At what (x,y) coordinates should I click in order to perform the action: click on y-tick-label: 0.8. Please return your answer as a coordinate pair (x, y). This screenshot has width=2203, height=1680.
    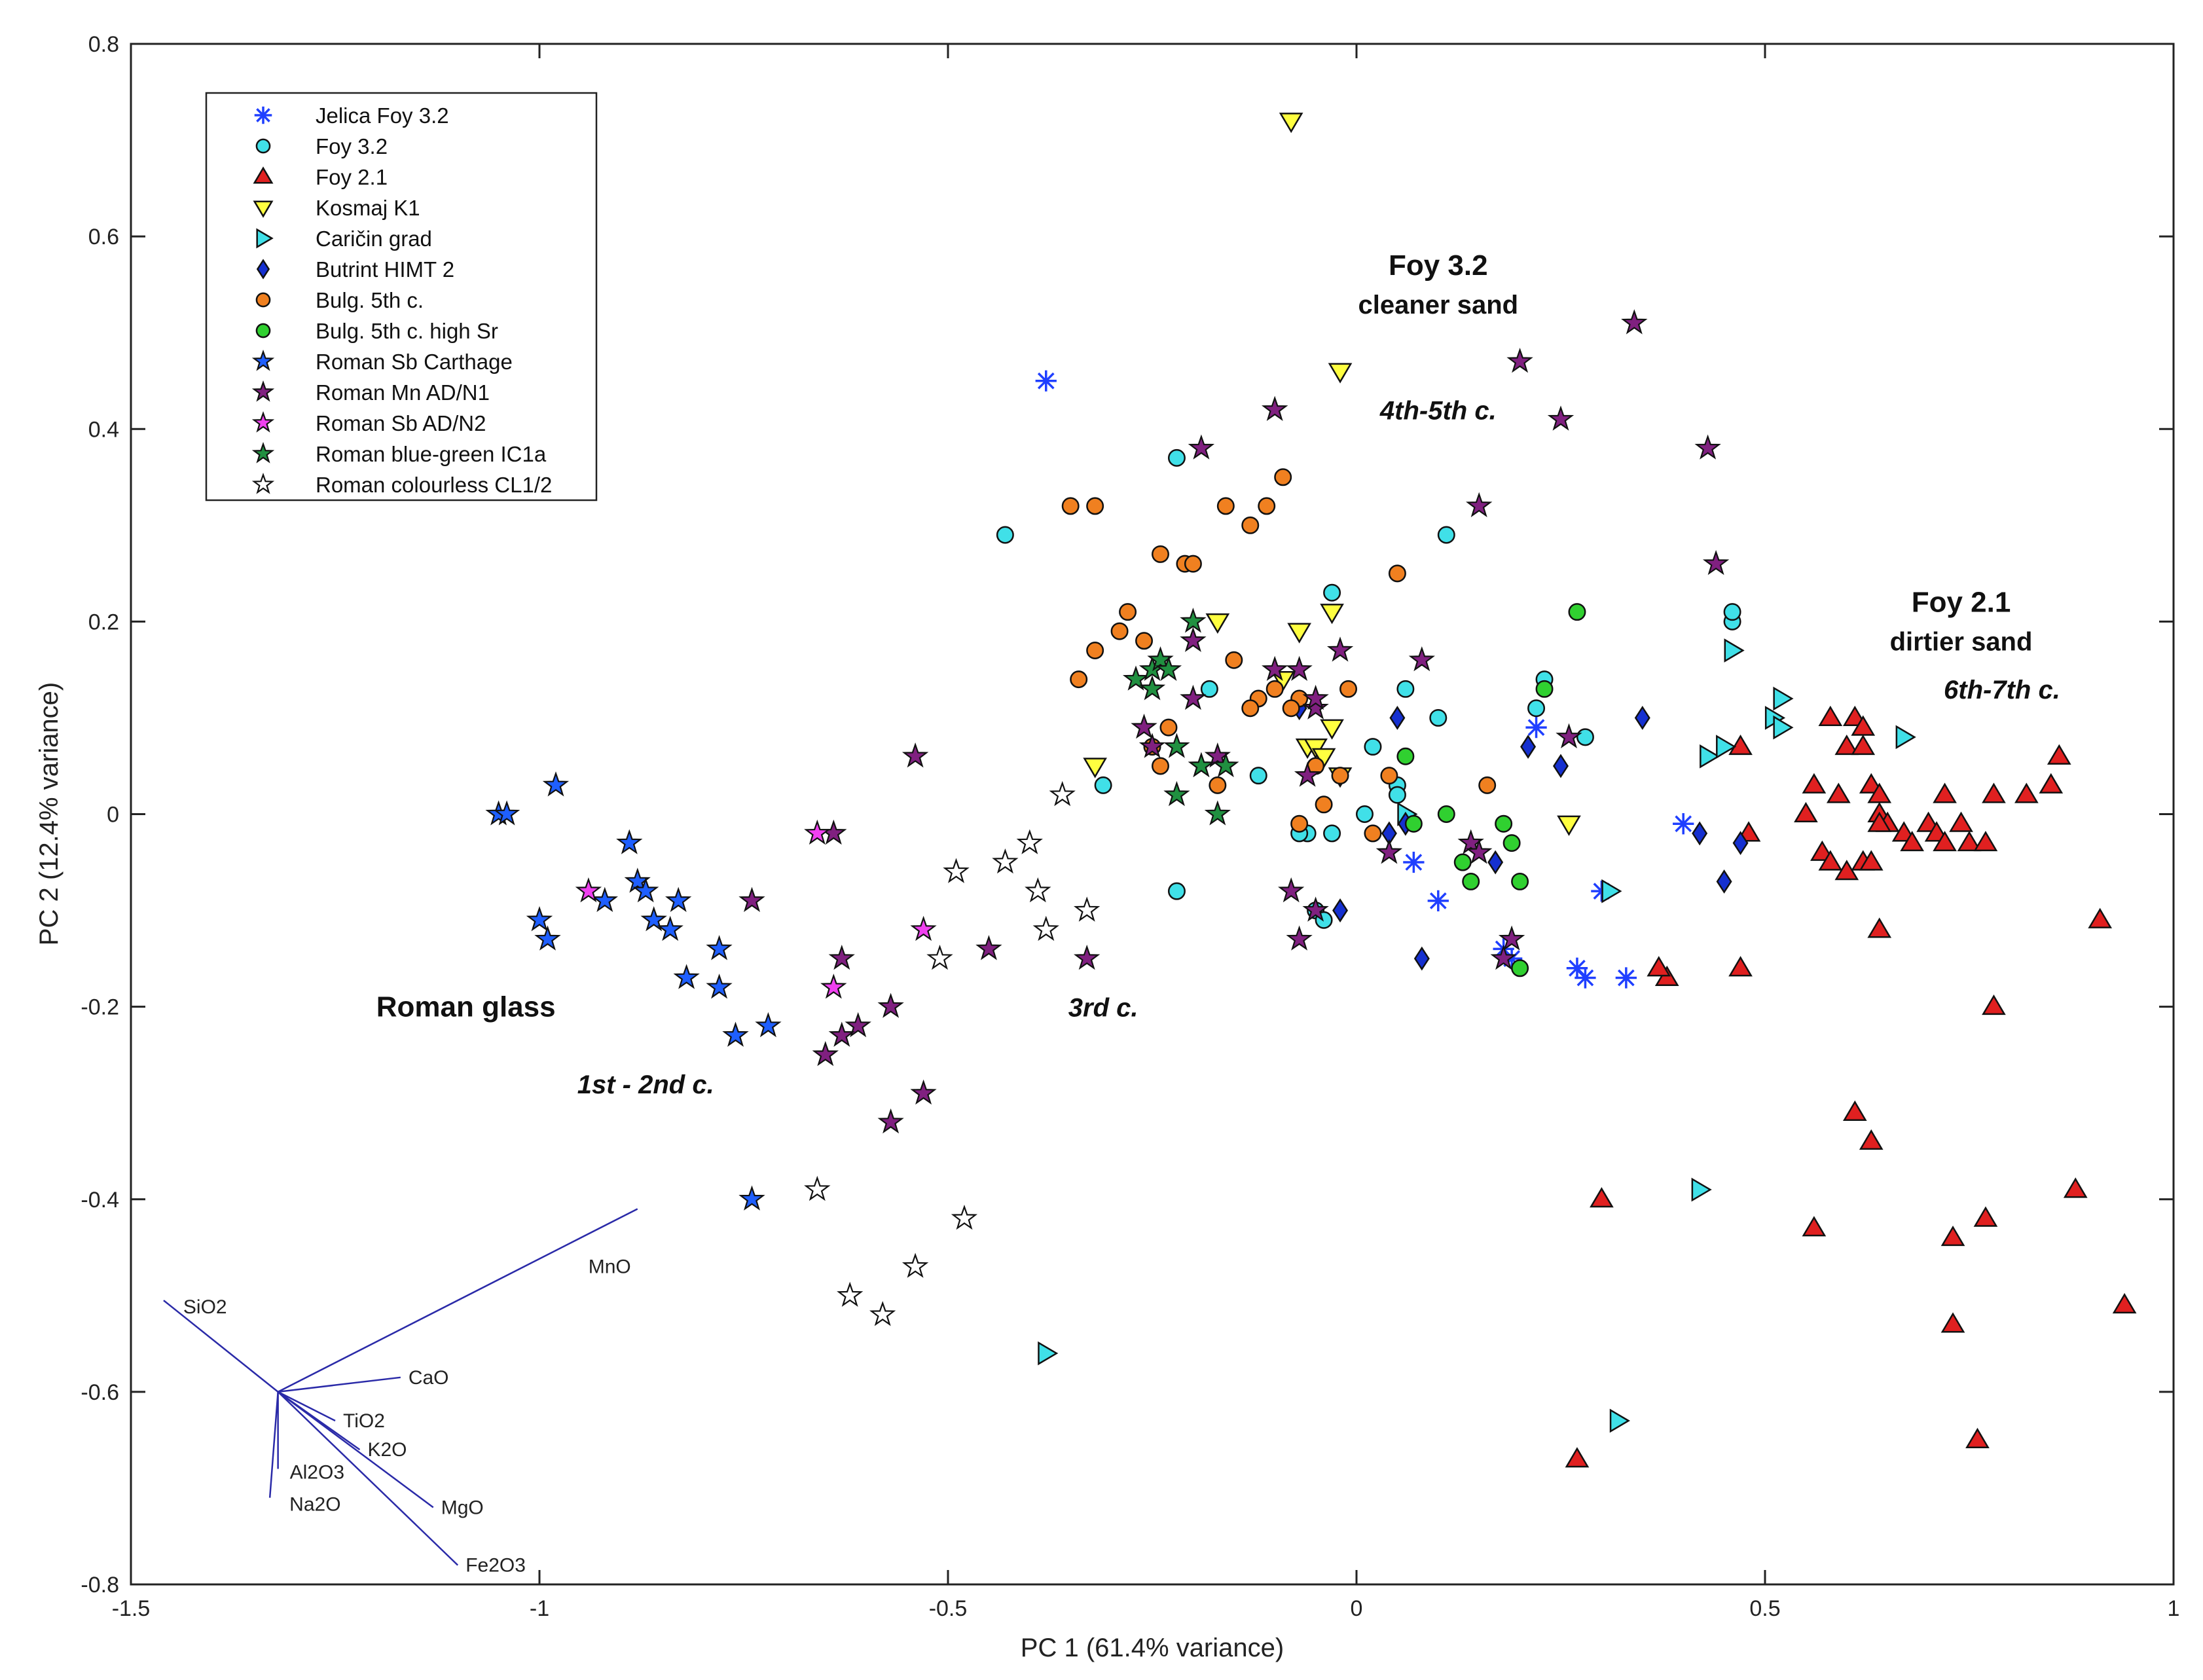
    Looking at the image, I should click on (103, 44).